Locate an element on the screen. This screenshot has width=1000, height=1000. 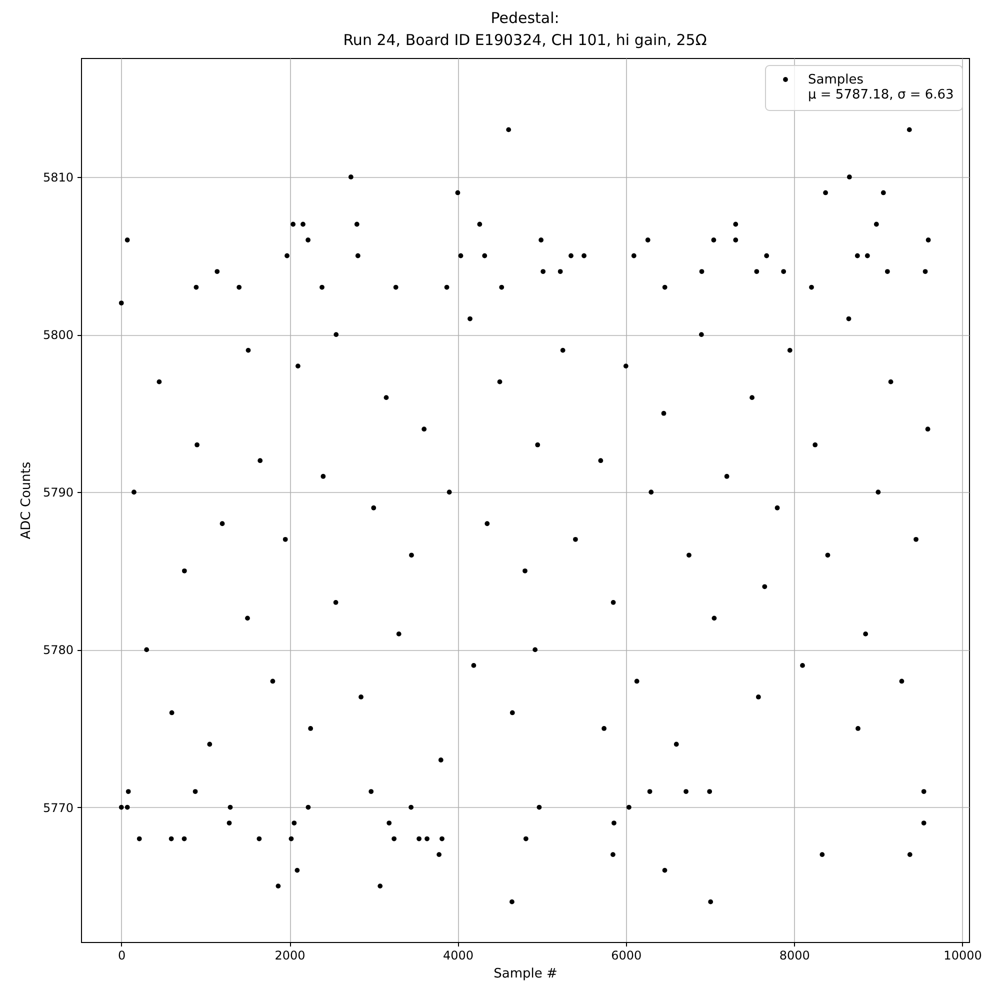
y-tick-label: 5770 is located at coordinates (58, 807).